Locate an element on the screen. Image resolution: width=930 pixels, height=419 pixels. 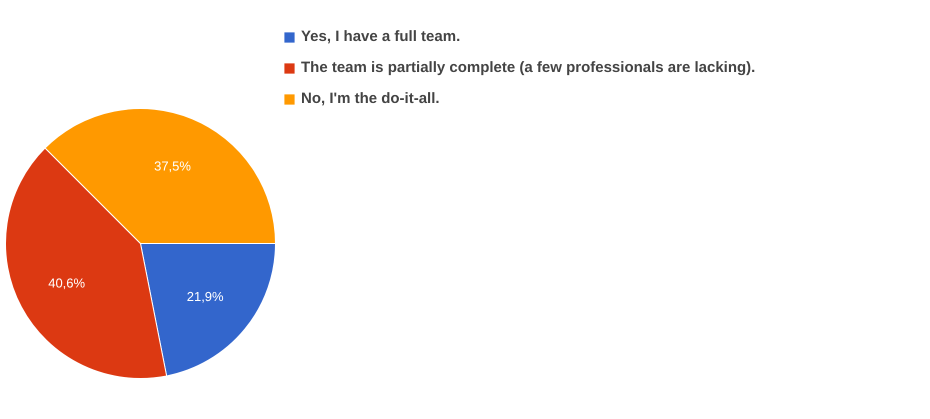
legend-label: Yes, I have a full team. is located at coordinates (380, 36).